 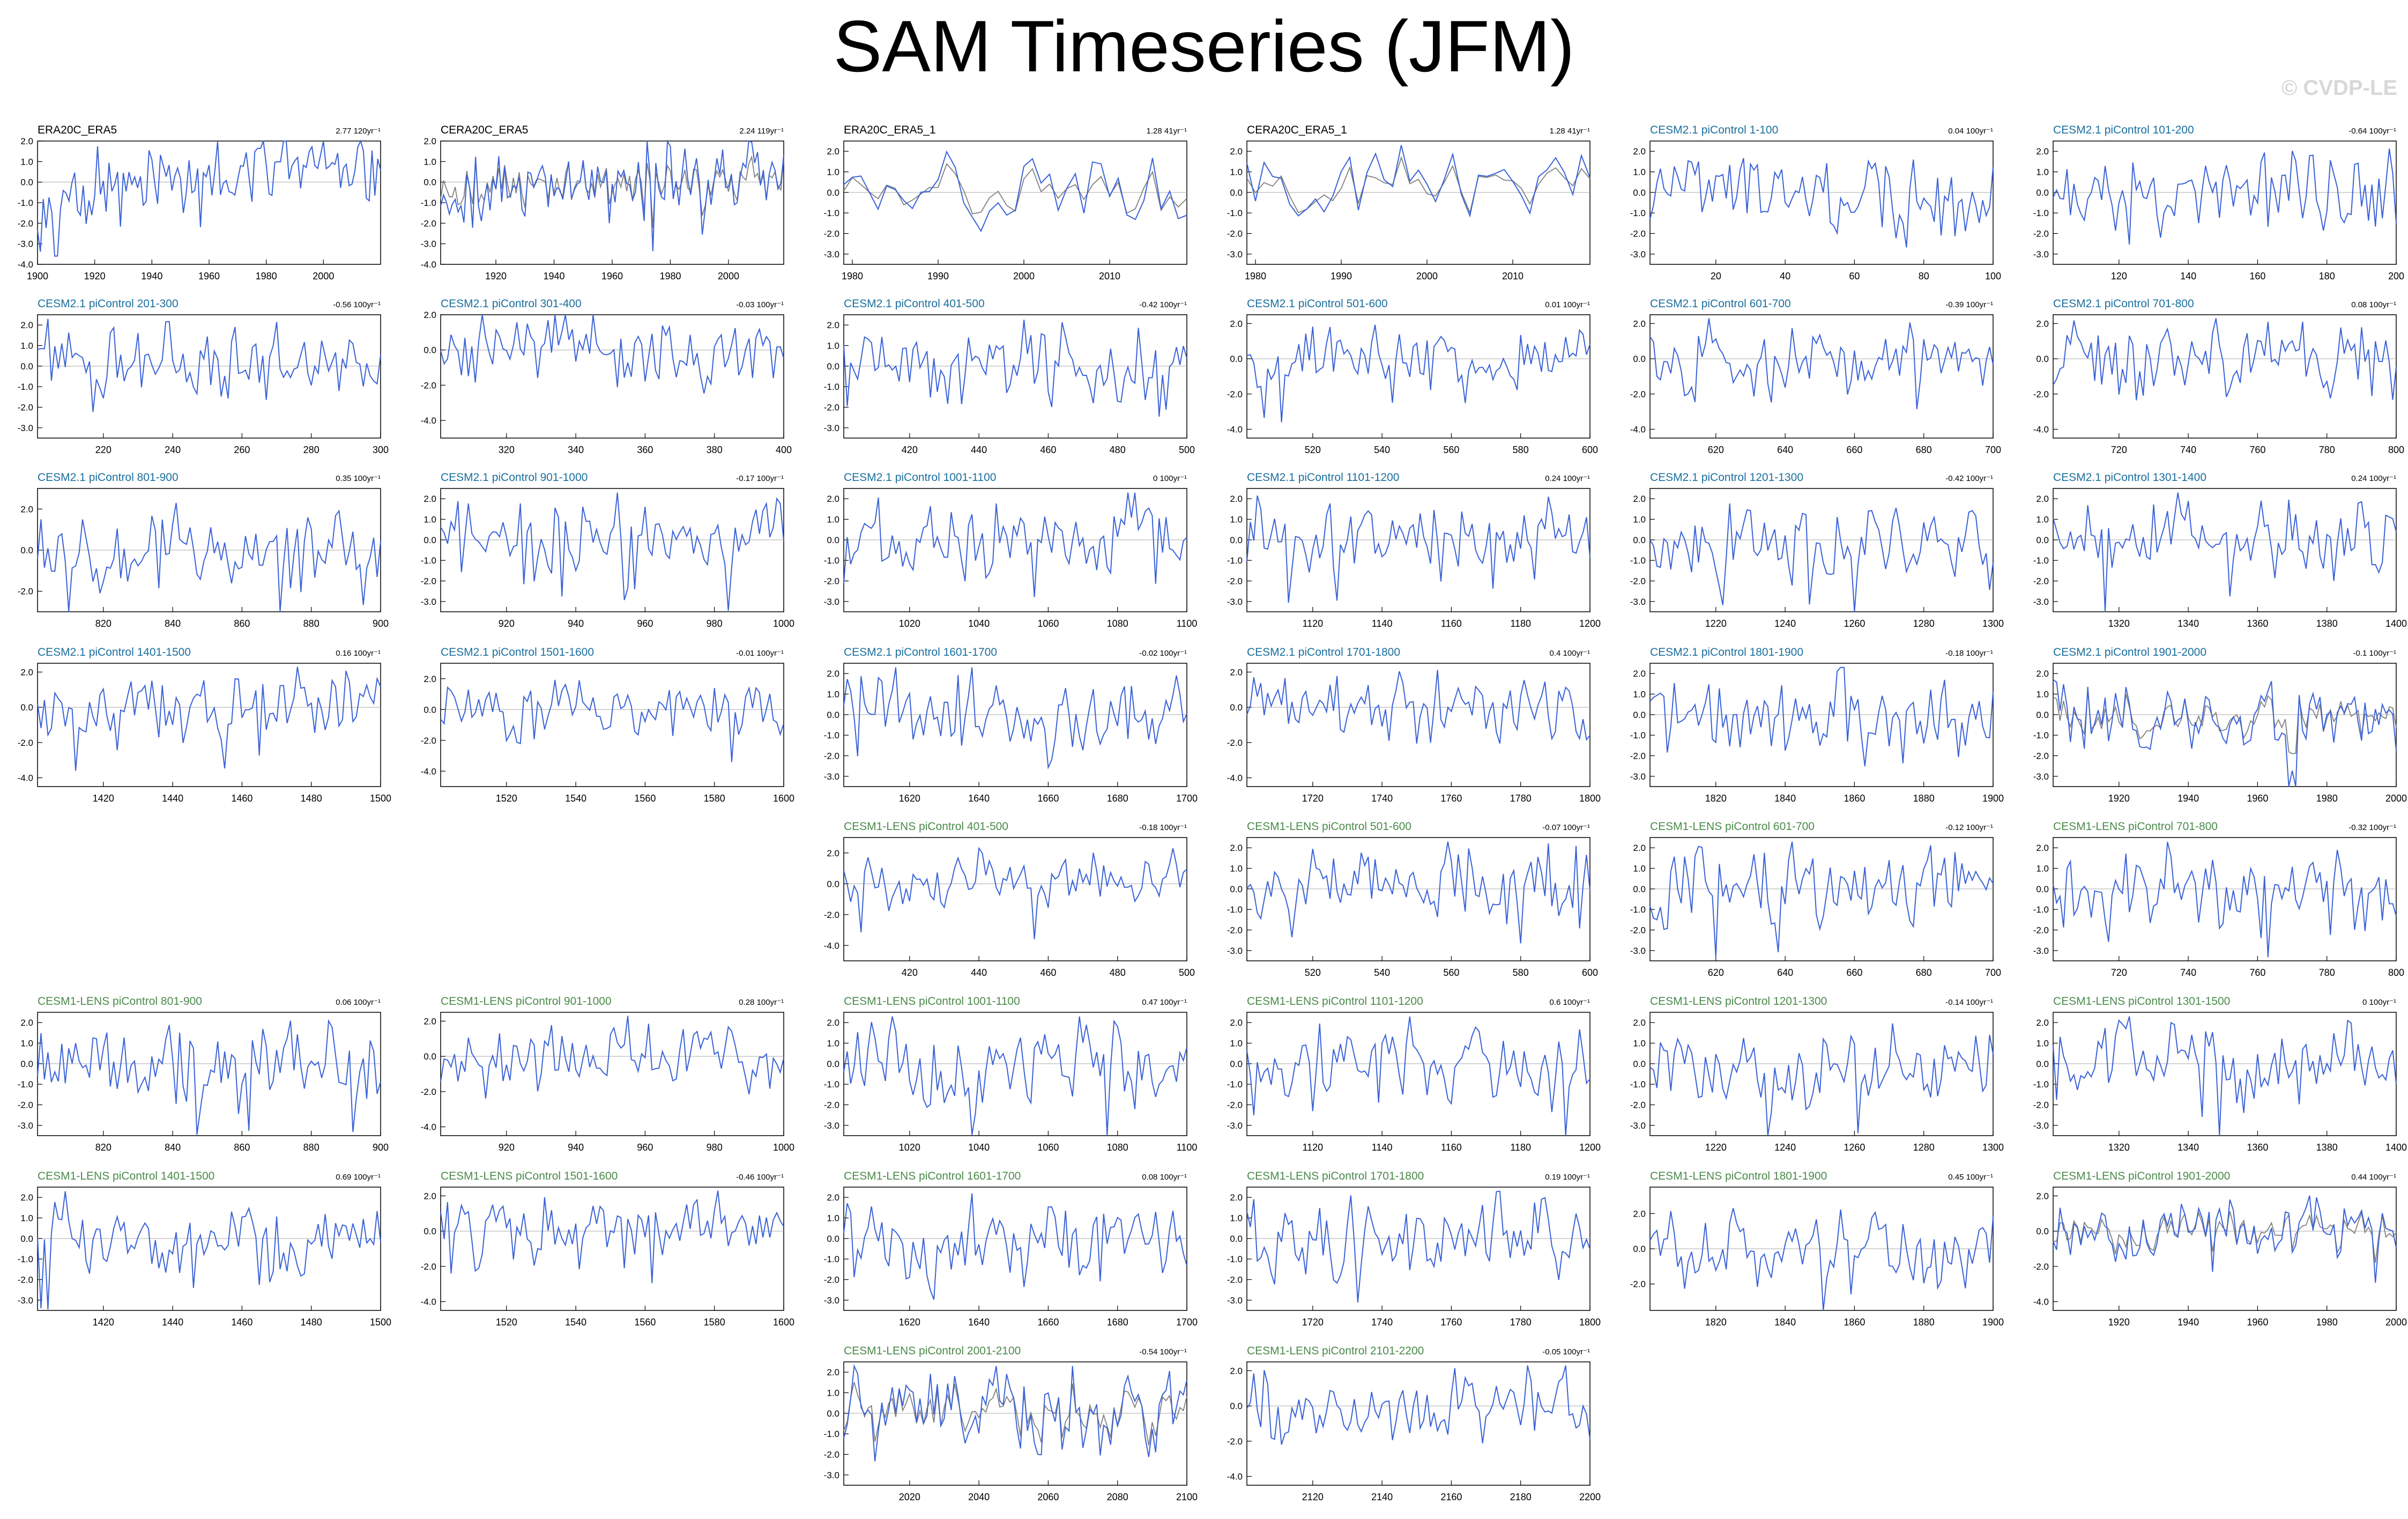 I want to click on x-tick-label: 800, so click(x=2396, y=449).